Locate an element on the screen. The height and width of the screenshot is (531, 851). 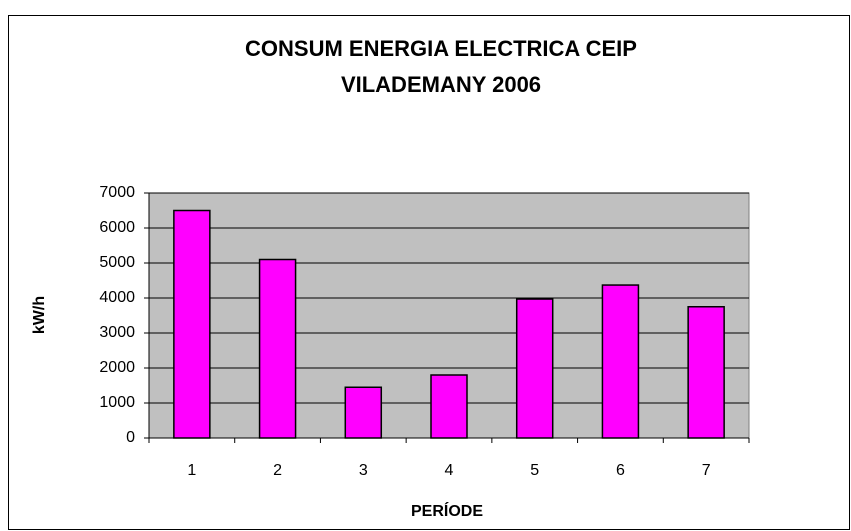
chart-title: VILADEMANY 2006 is located at coordinates (441, 84).